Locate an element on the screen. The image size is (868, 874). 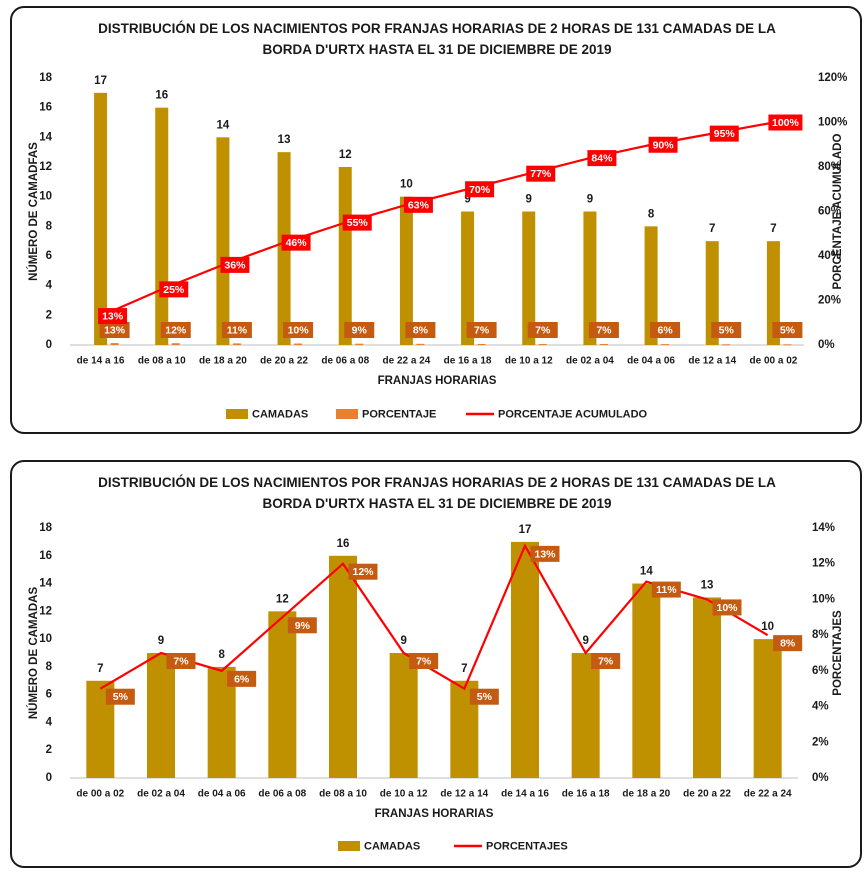
data-label-camadas: 7 is located at coordinates (712, 229).